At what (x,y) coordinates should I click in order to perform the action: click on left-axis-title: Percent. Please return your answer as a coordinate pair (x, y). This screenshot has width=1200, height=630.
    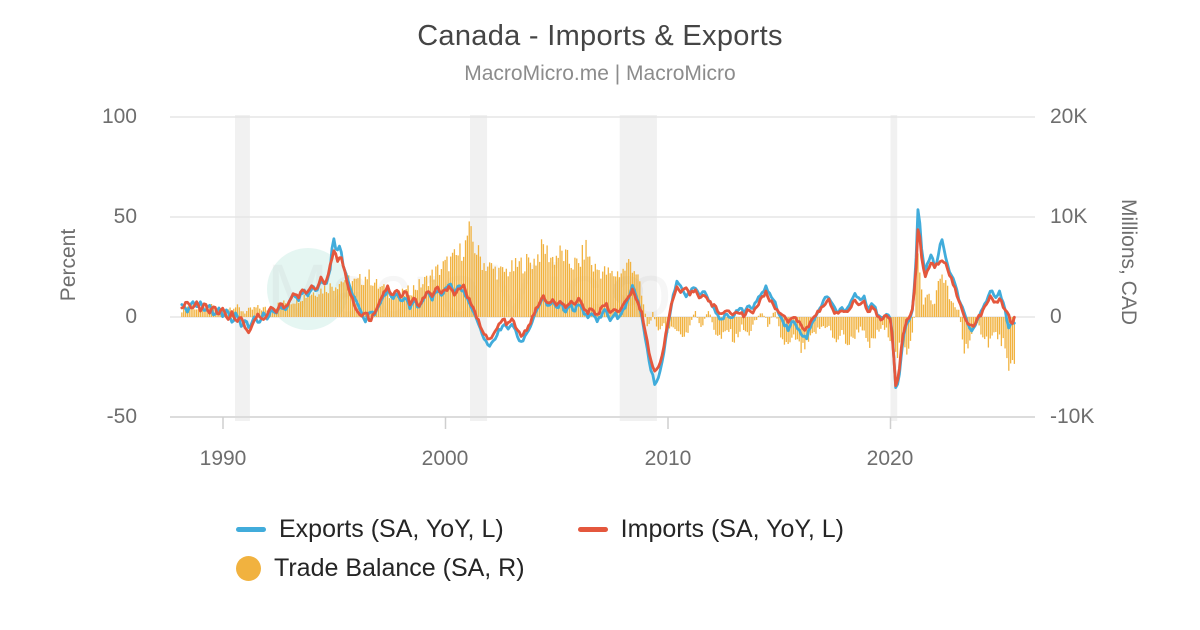
    Looking at the image, I should click on (68, 265).